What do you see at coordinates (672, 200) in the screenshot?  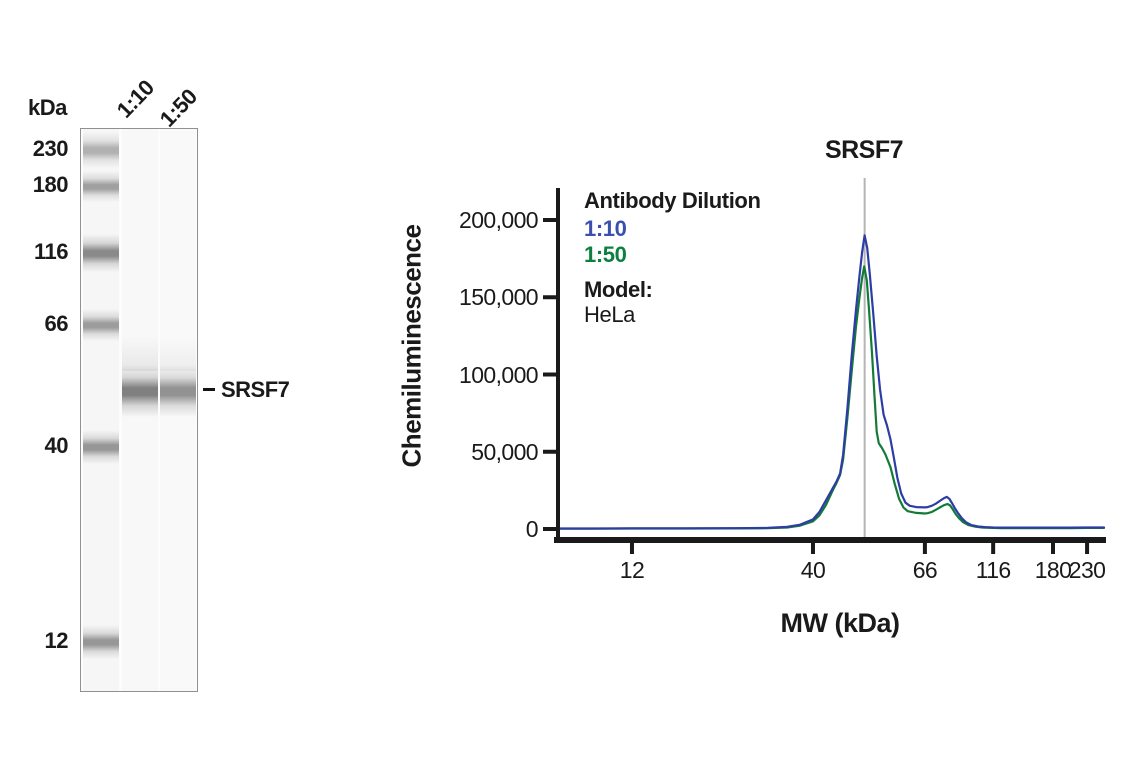 I see `legend-title: Antibody Dilution` at bounding box center [672, 200].